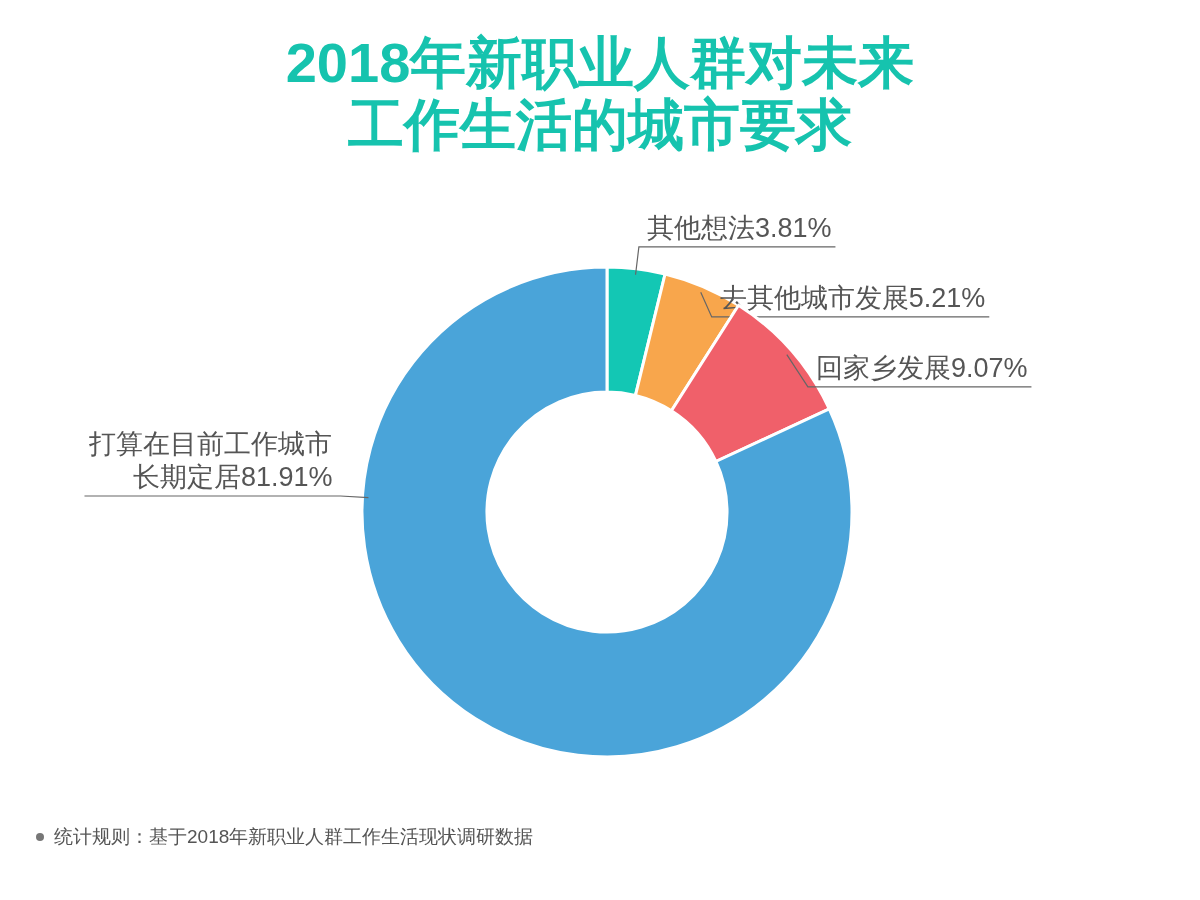 The width and height of the screenshot is (1200, 900). I want to click on slice-label: 打算在目前工作城市长期定居81.91%, so click(210, 460).